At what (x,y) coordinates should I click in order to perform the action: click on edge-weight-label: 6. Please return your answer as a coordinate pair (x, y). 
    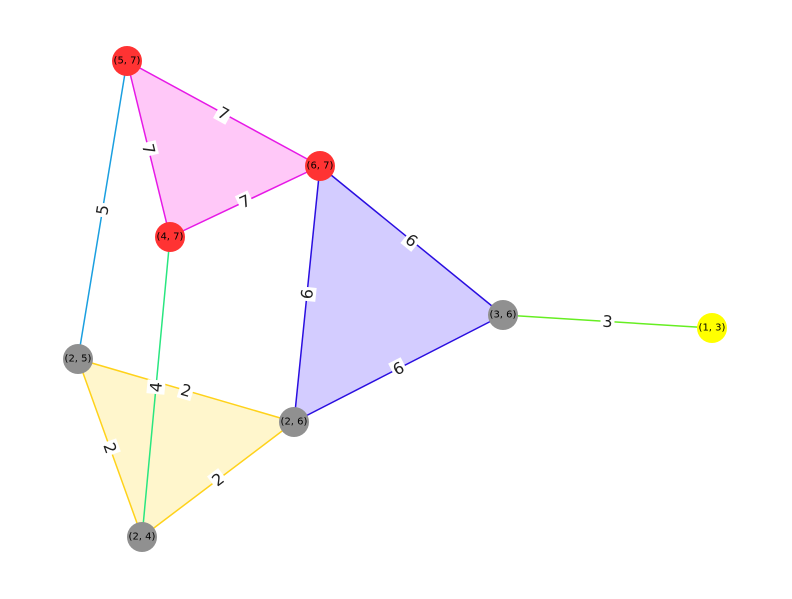
    Looking at the image, I should click on (307, 294).